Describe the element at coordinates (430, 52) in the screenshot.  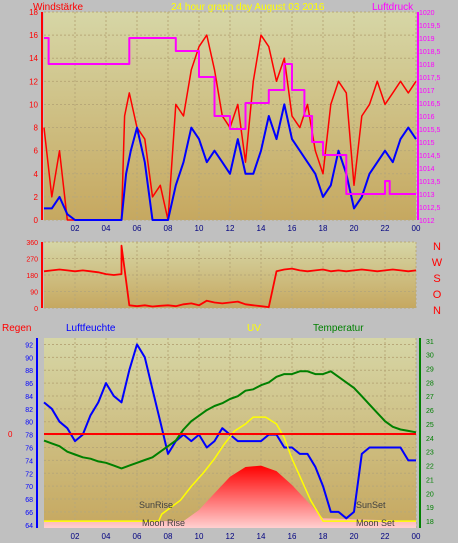
I see `y-right-tick-label: 1018,5` at that location.